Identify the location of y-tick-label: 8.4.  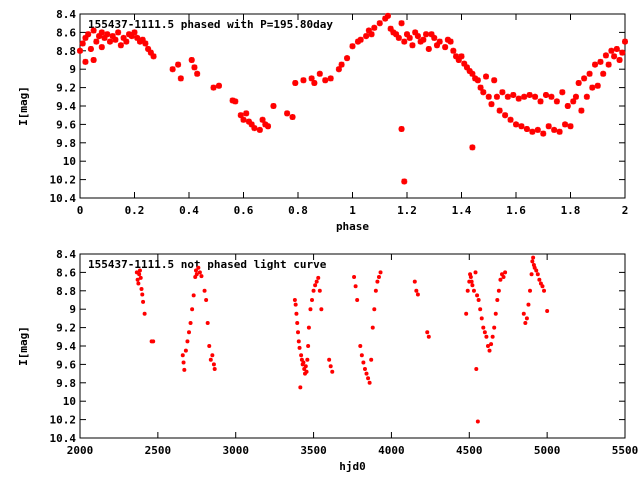
(66, 254).